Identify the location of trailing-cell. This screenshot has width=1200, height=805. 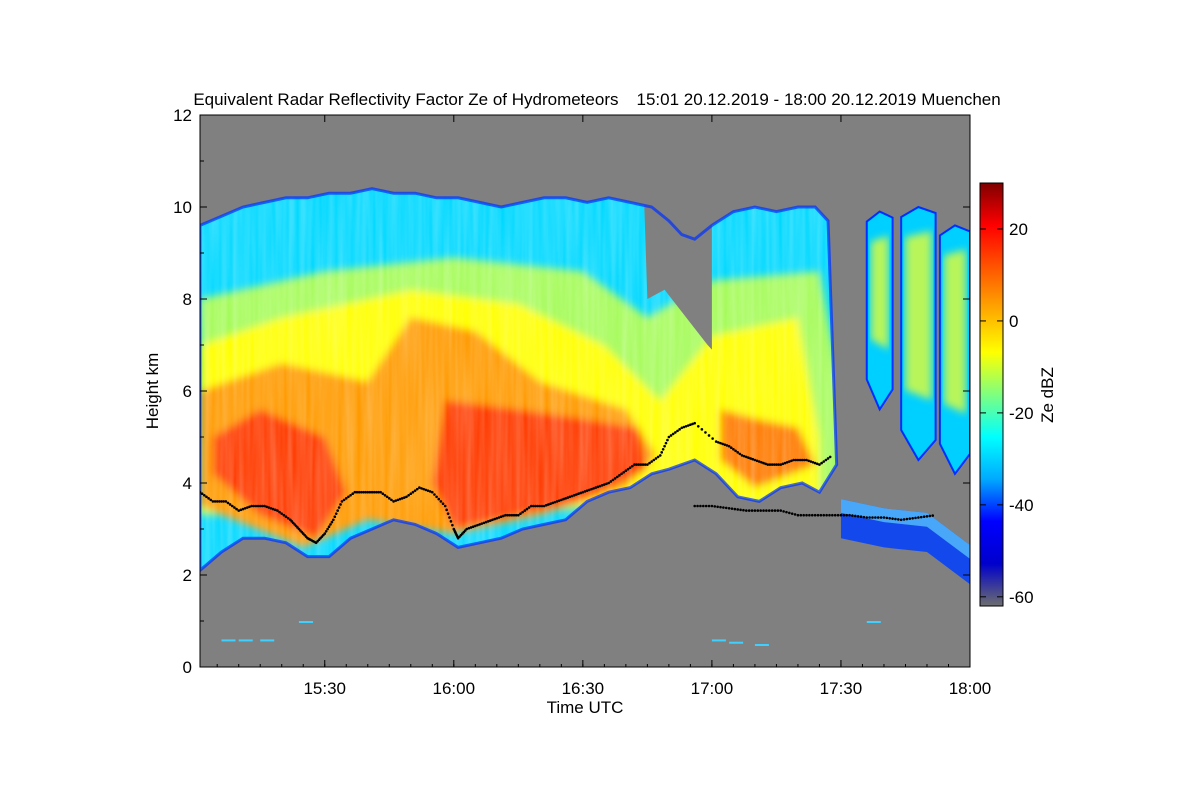
(954, 350).